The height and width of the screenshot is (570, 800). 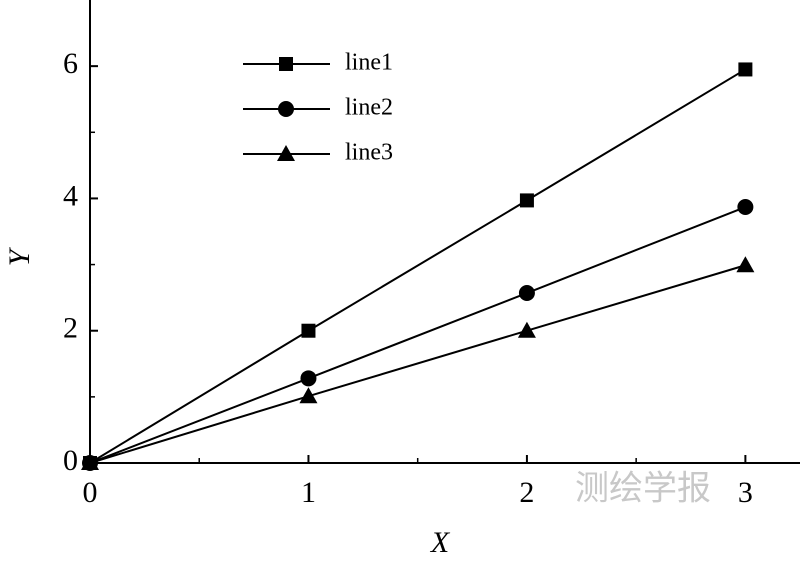 I want to click on y-tick-label: 0, so click(x=70, y=460).